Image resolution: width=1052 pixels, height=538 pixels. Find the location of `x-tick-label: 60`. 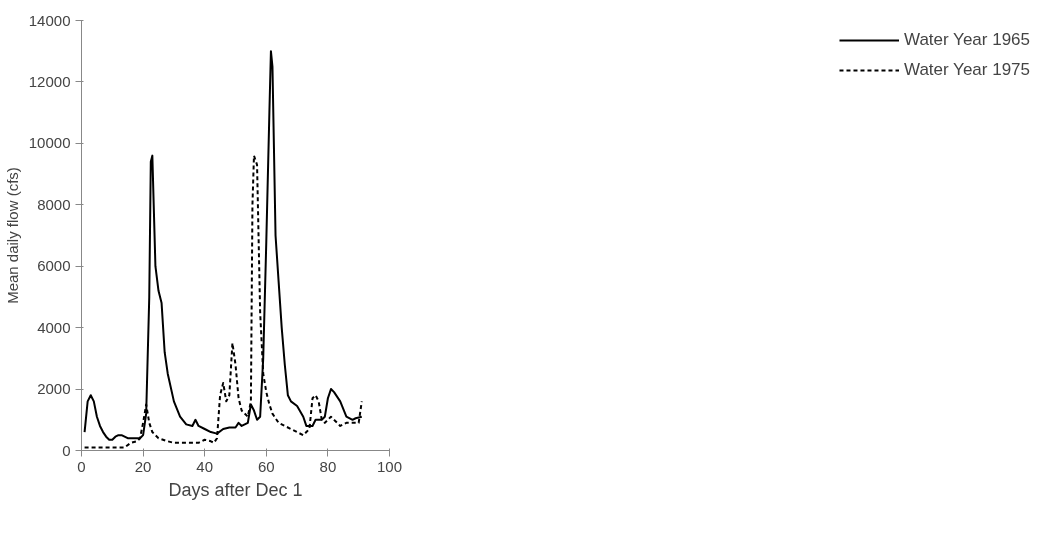

x-tick-label: 60 is located at coordinates (266, 466).